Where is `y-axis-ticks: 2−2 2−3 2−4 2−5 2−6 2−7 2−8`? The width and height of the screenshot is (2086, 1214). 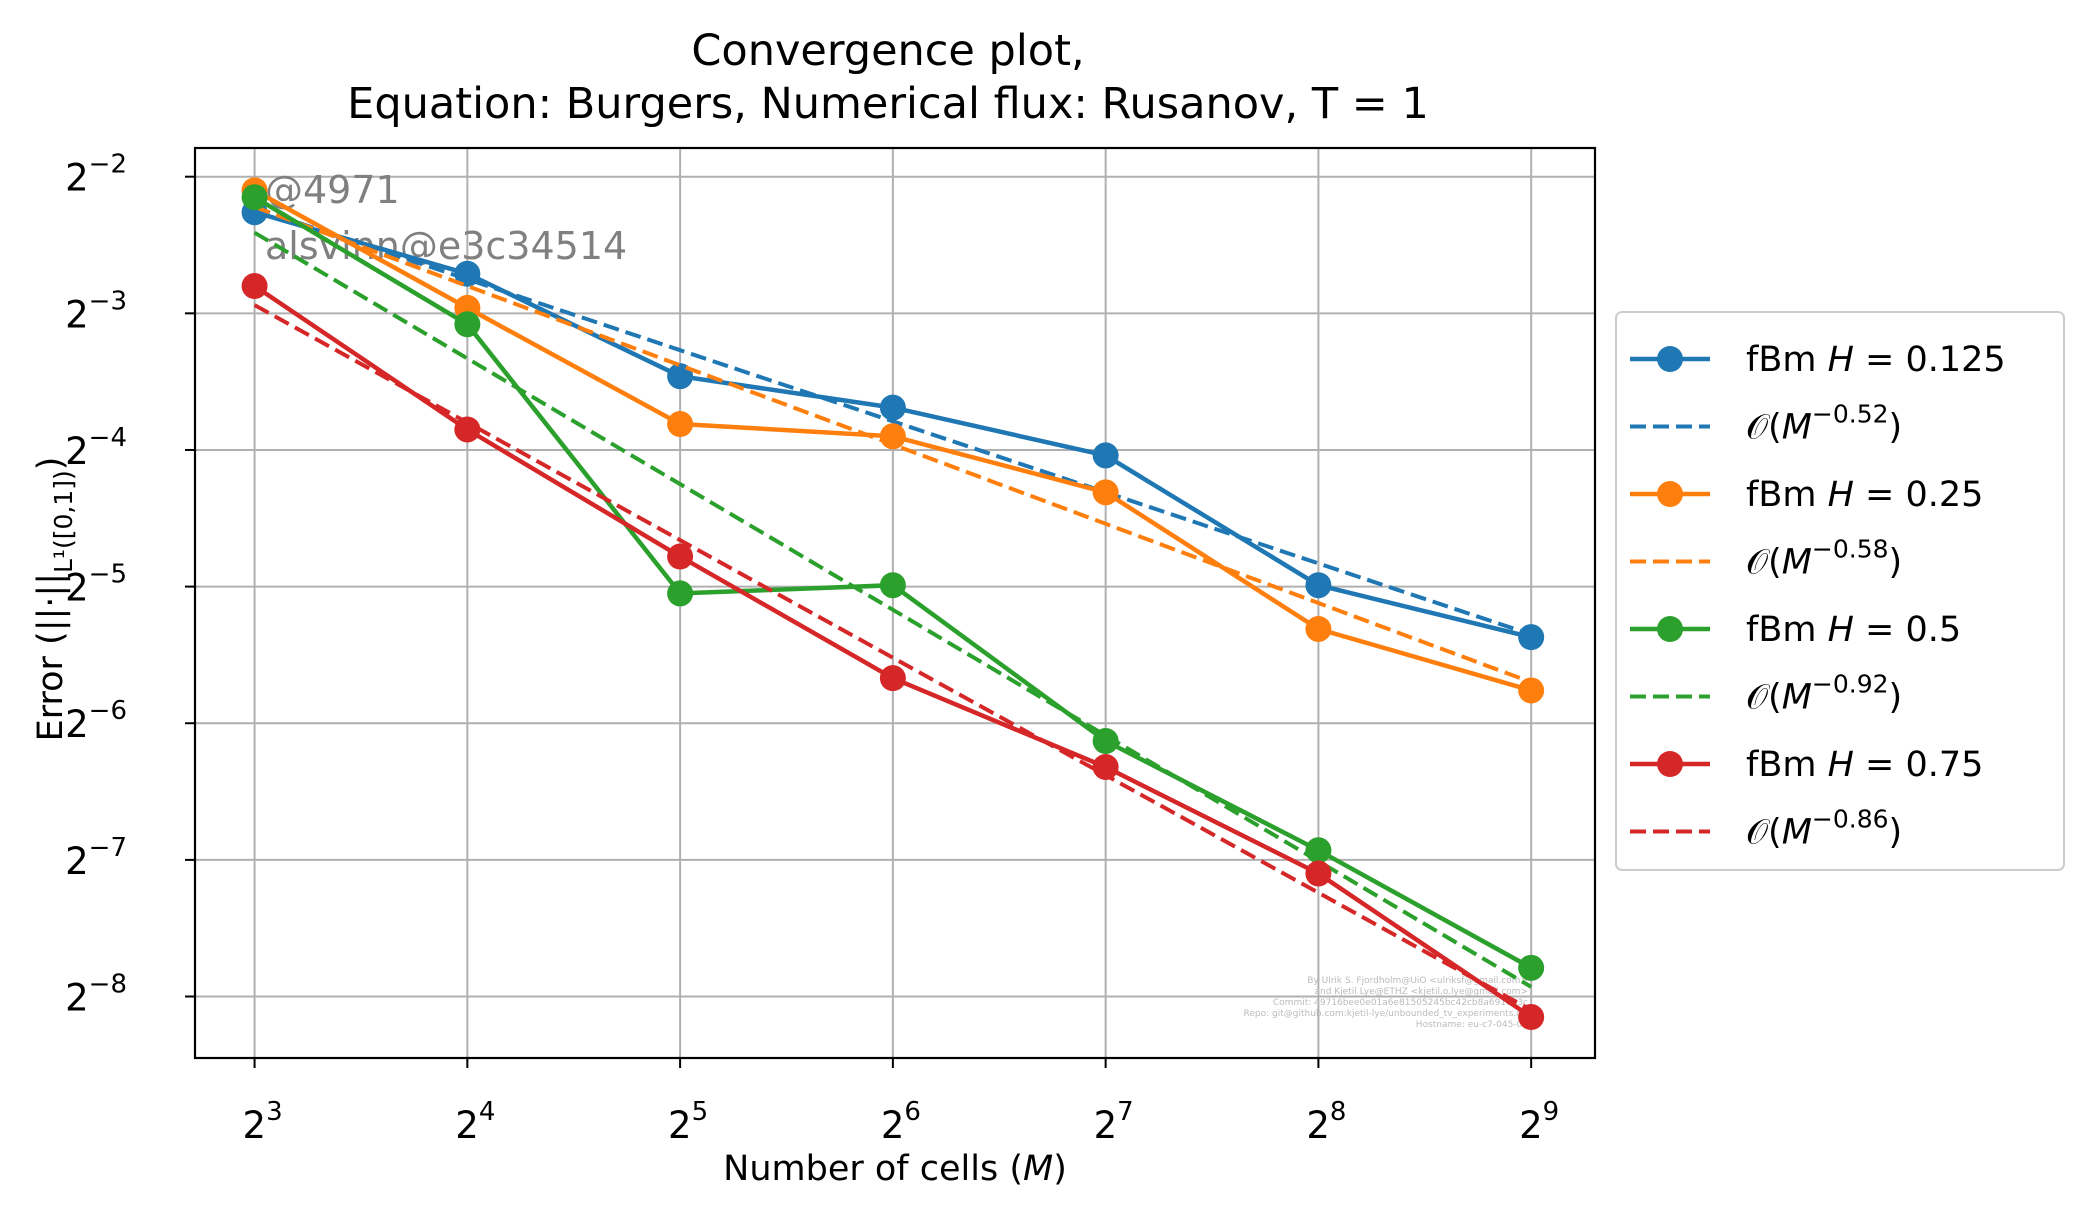 y-axis-ticks: 2−2 2−3 2−4 2−5 2−6 2−7 2−8 is located at coordinates (130, 585).